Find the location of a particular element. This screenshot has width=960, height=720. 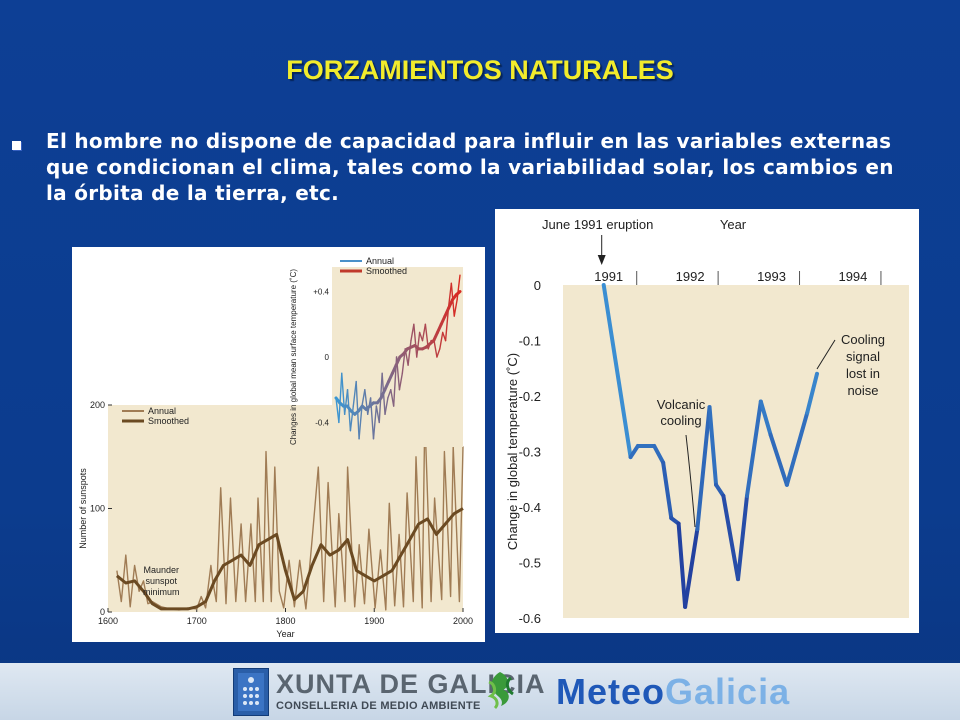

x-tick-label: 1991 is located at coordinates (608, 276).